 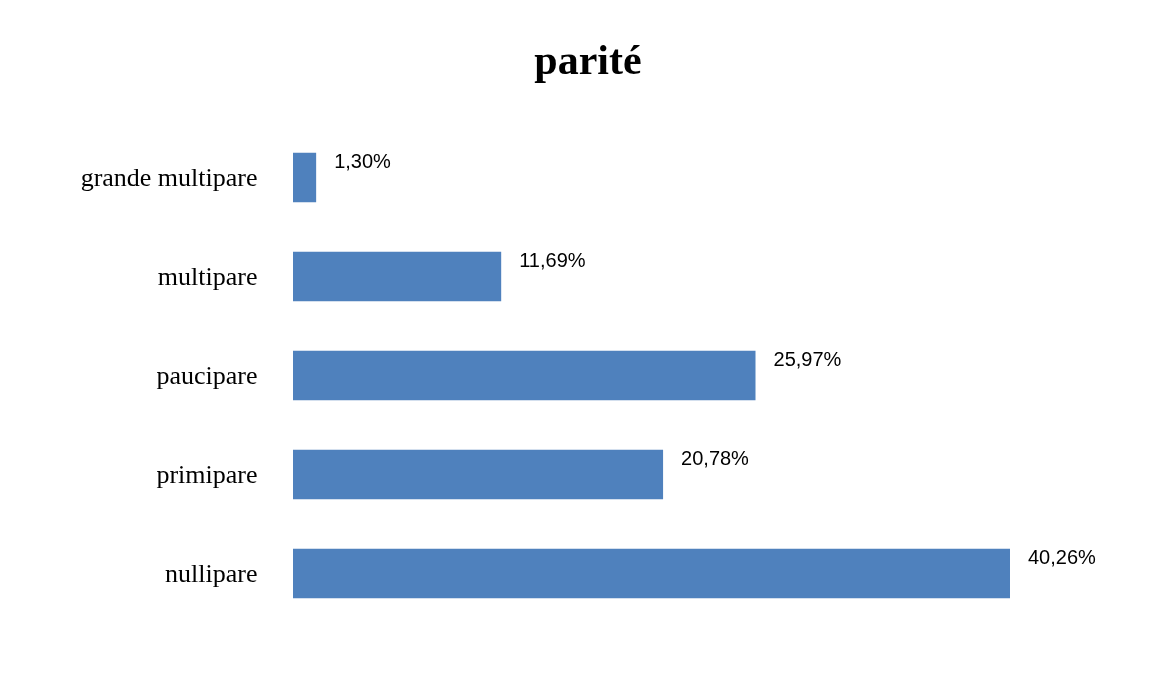 What do you see at coordinates (207, 276) in the screenshot?
I see `y-tick-label: multipare` at bounding box center [207, 276].